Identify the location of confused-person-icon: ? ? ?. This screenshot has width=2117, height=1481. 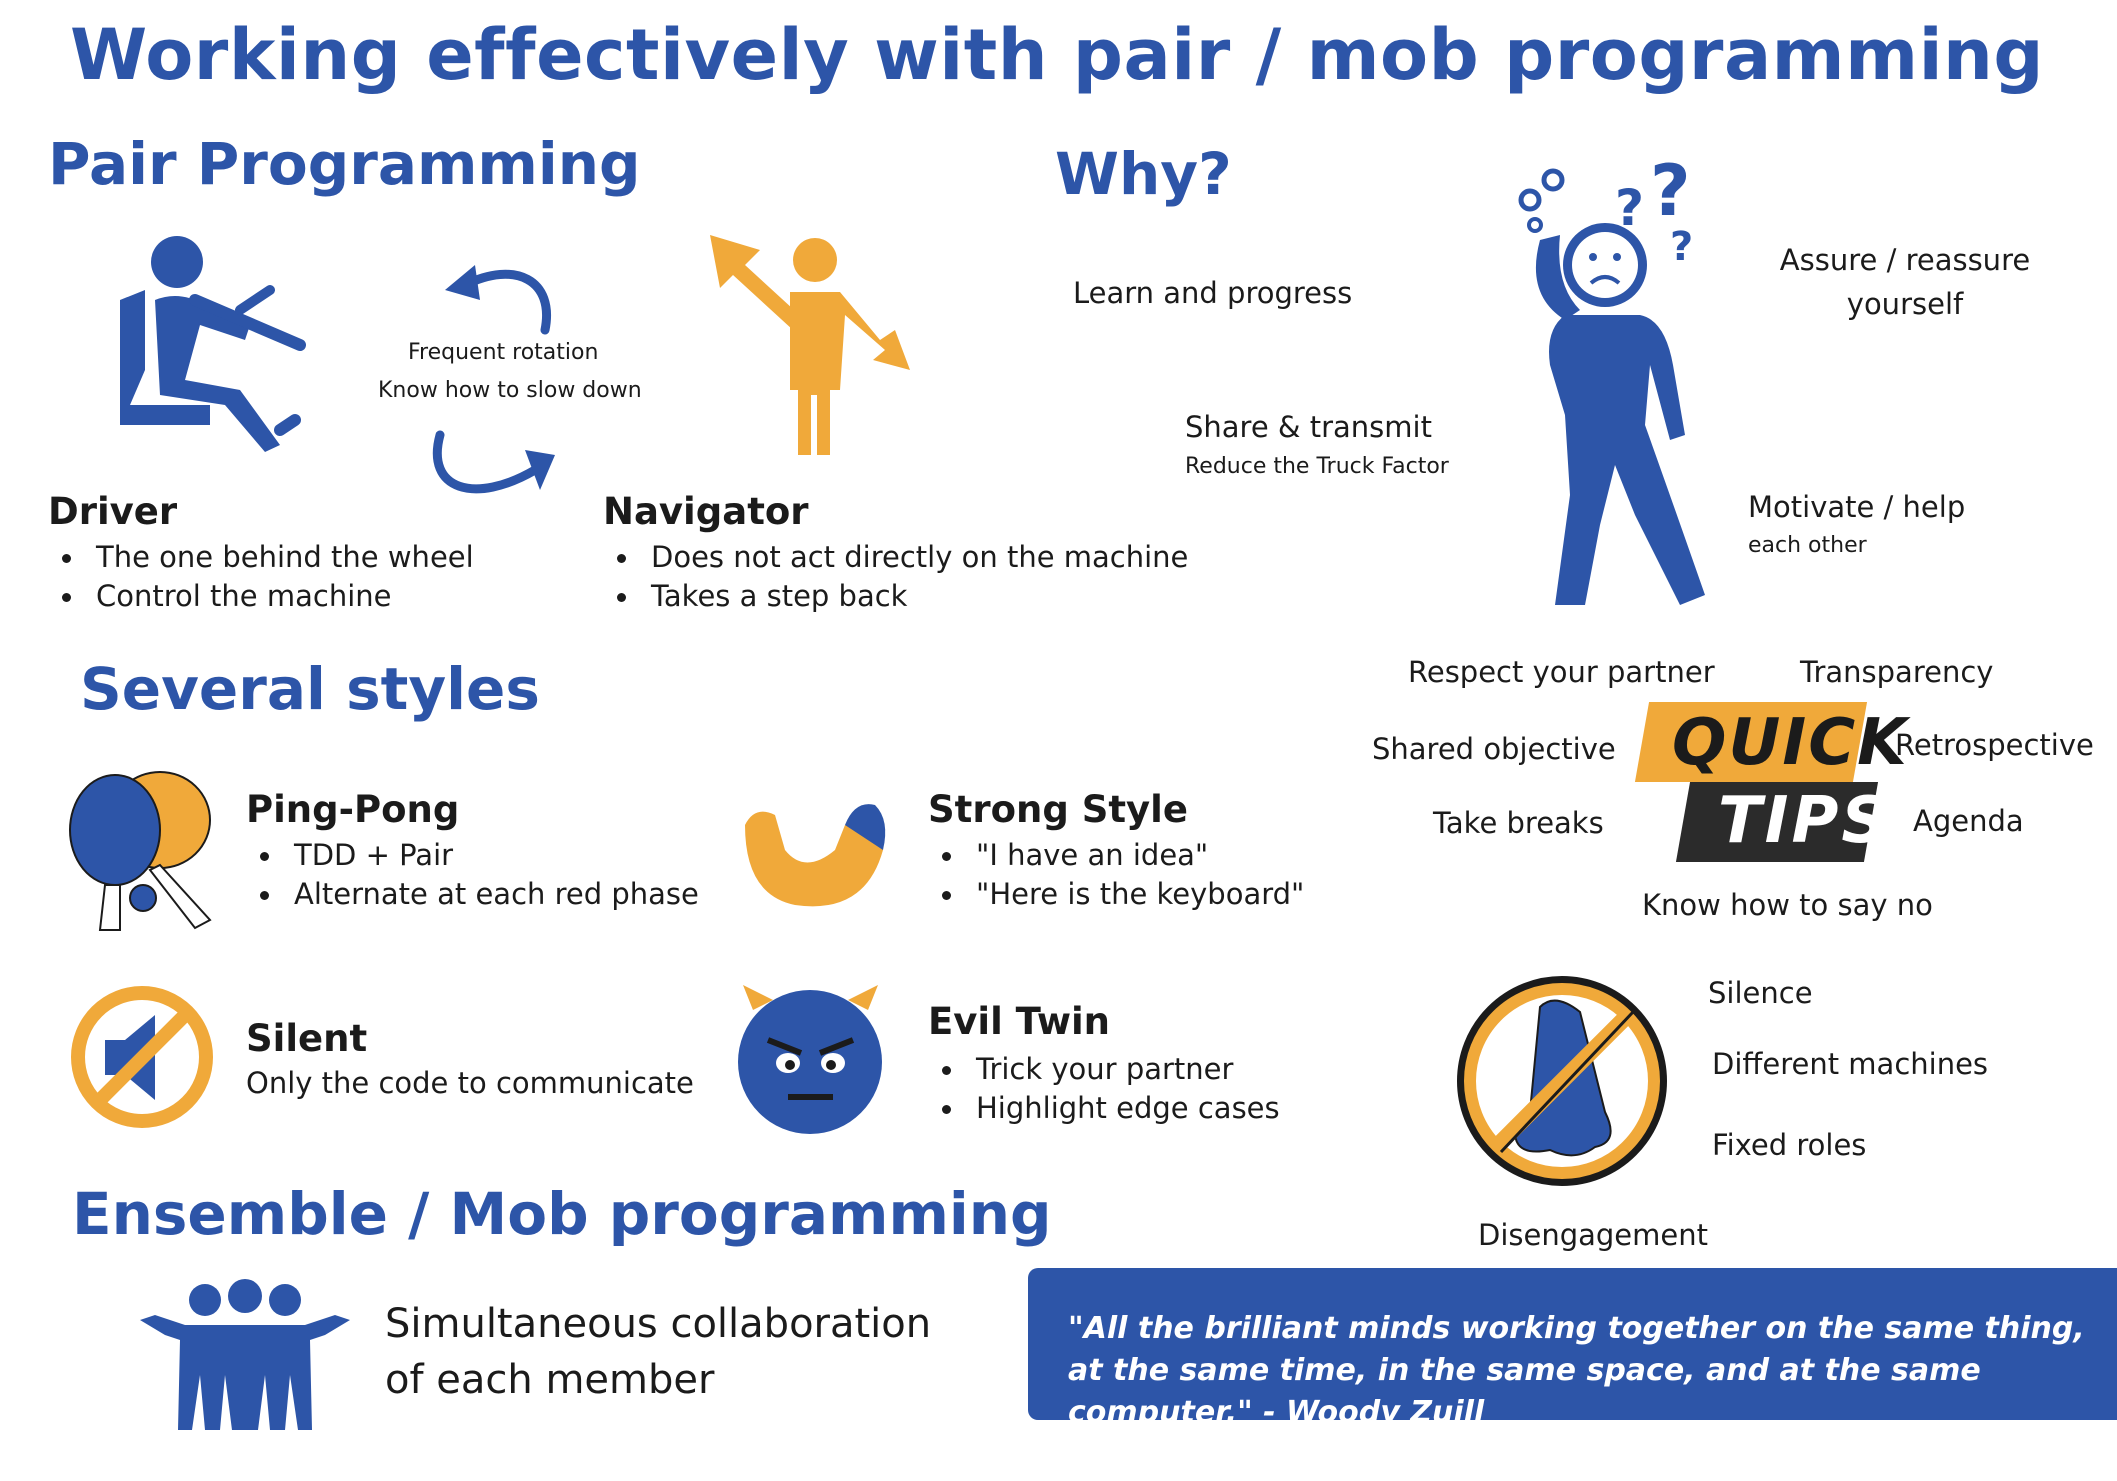
(1625, 395).